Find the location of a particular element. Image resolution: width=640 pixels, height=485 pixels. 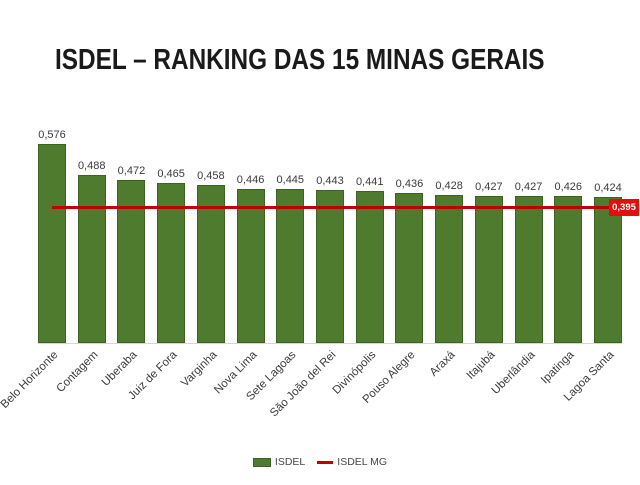

bar-value-label: 0,472 is located at coordinates (131, 171).